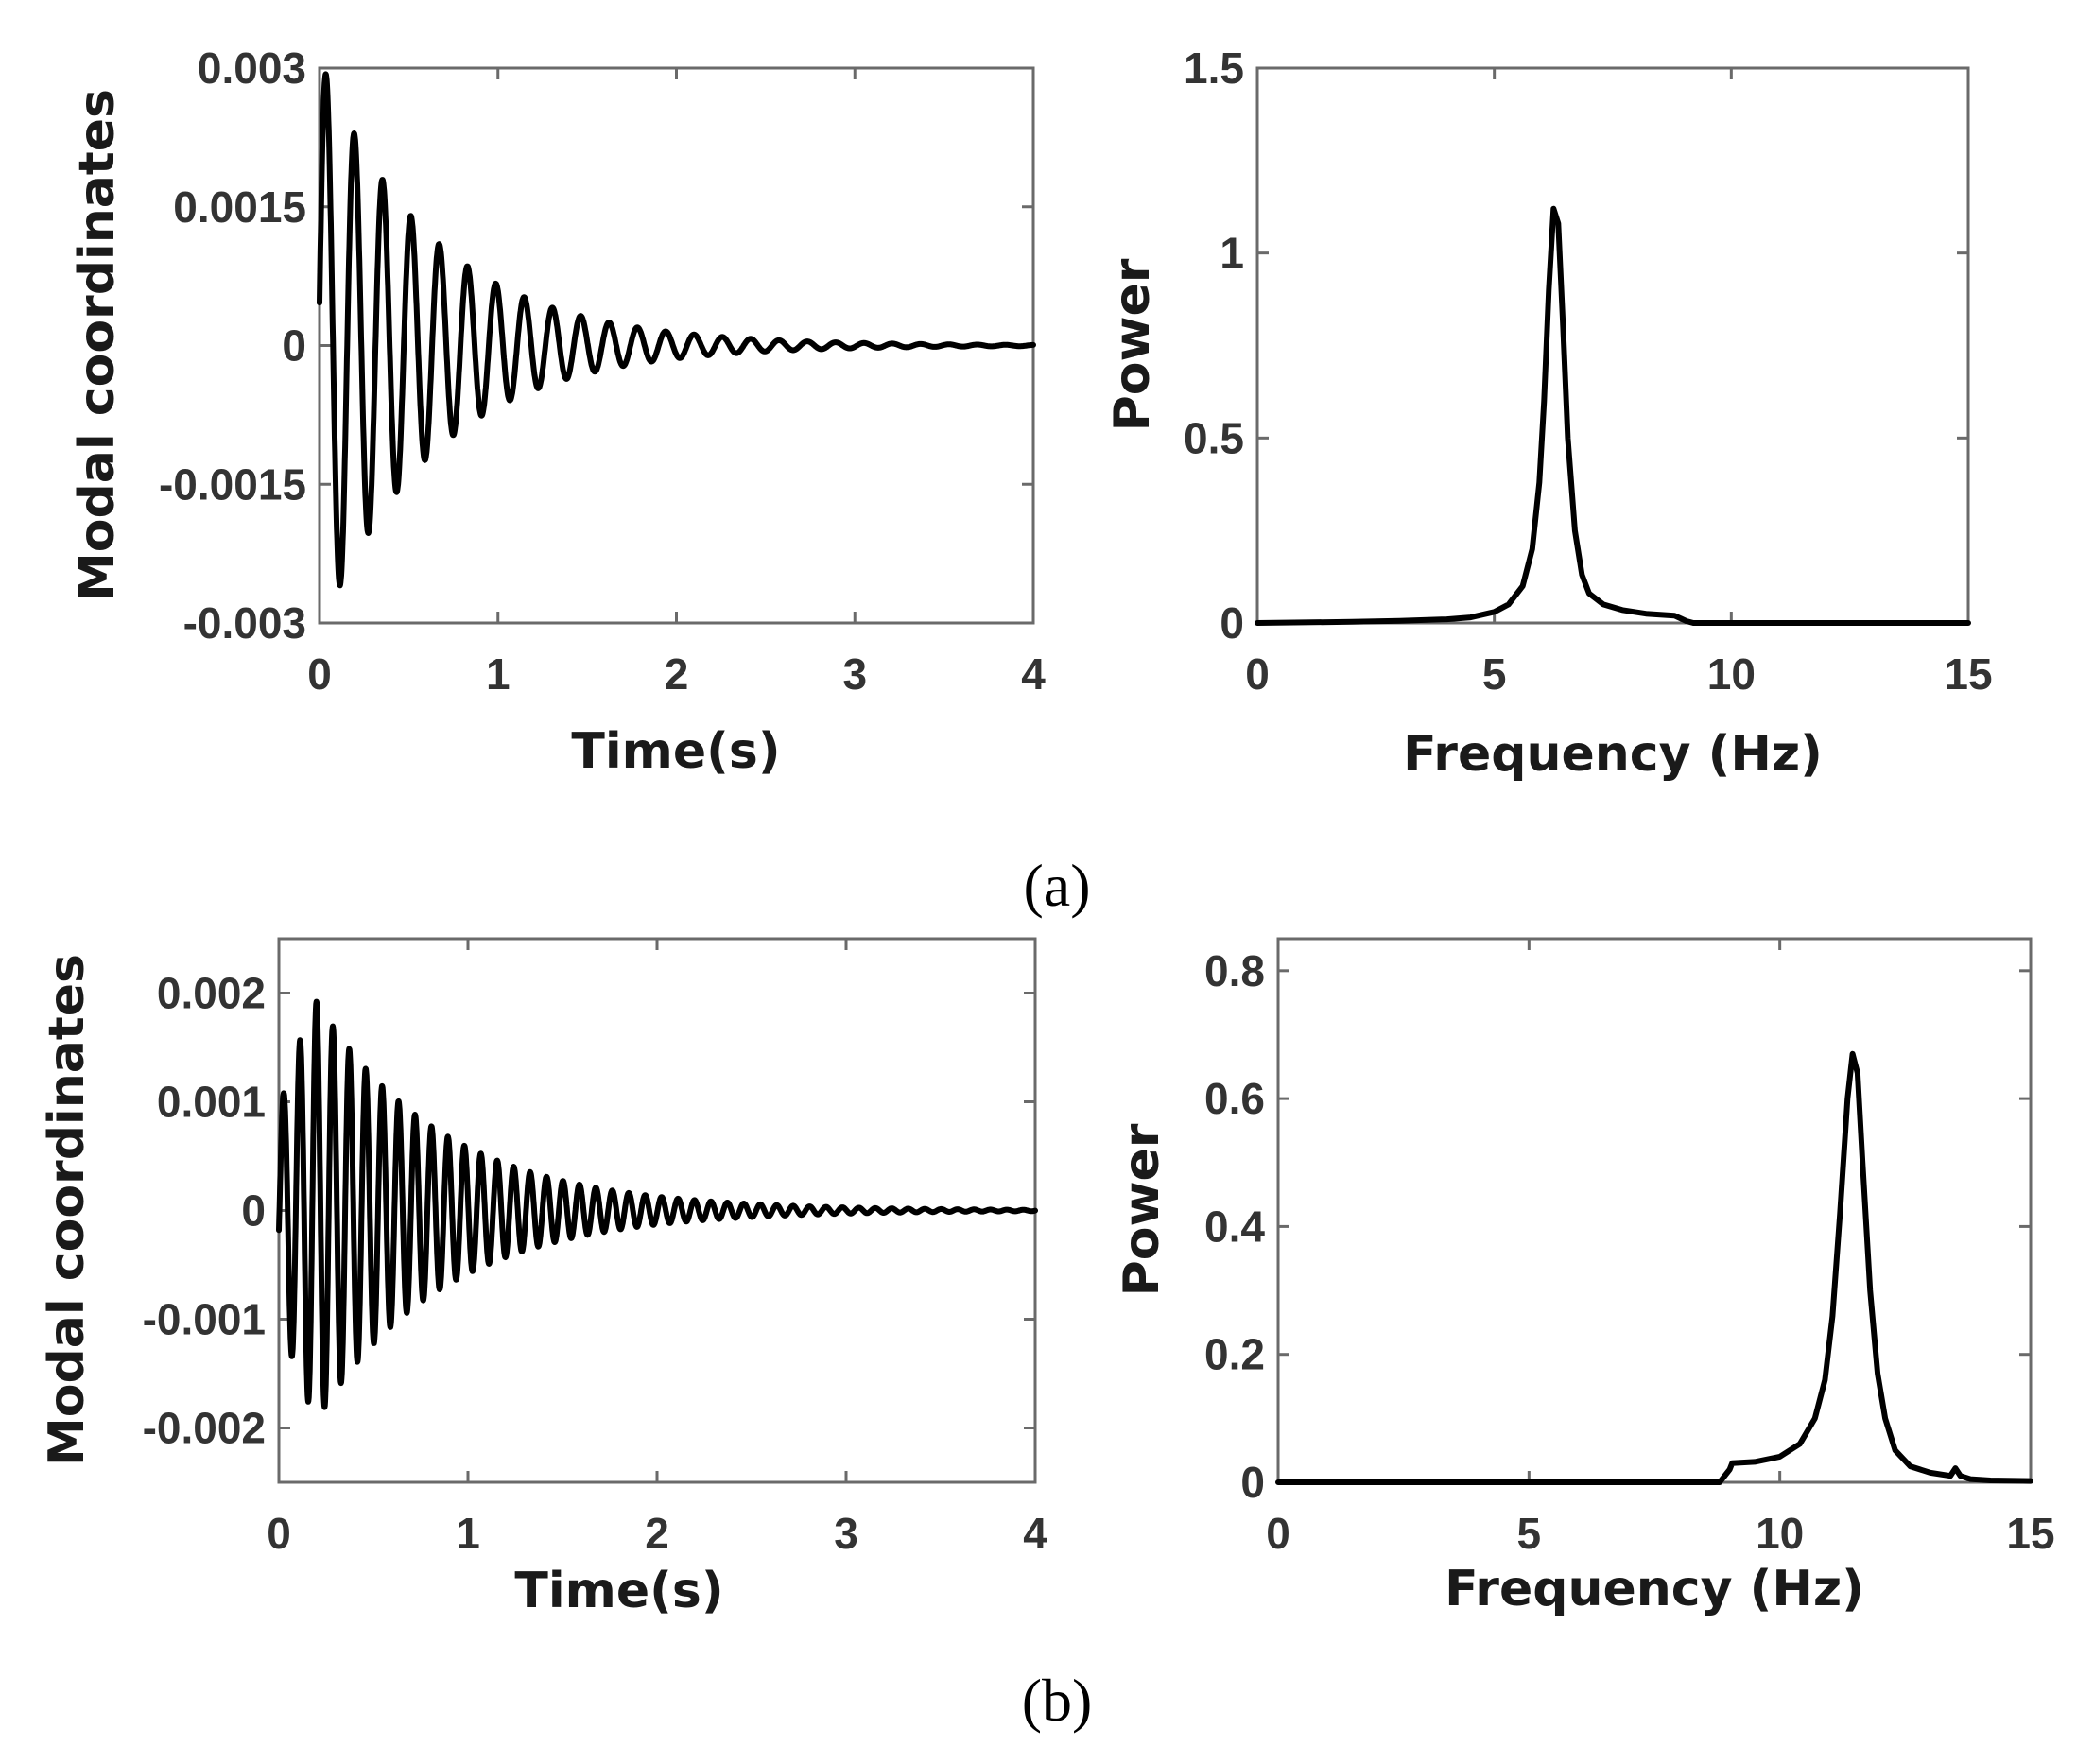  Describe the element at coordinates (239, 207) in the screenshot. I see `y-tick-label: 0.0015` at that location.